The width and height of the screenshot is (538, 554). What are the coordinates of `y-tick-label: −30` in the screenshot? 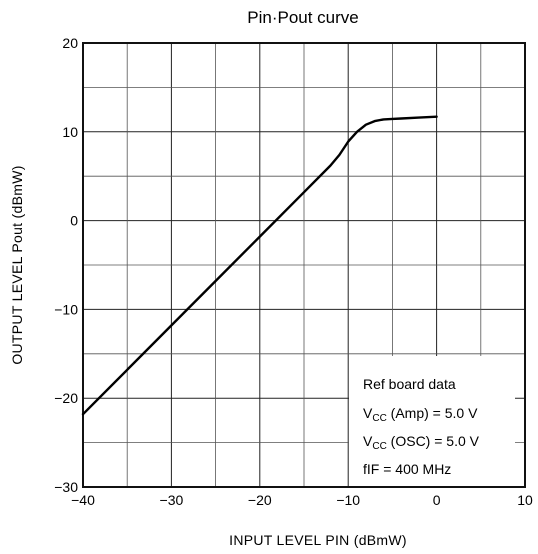 It's located at (66, 487).